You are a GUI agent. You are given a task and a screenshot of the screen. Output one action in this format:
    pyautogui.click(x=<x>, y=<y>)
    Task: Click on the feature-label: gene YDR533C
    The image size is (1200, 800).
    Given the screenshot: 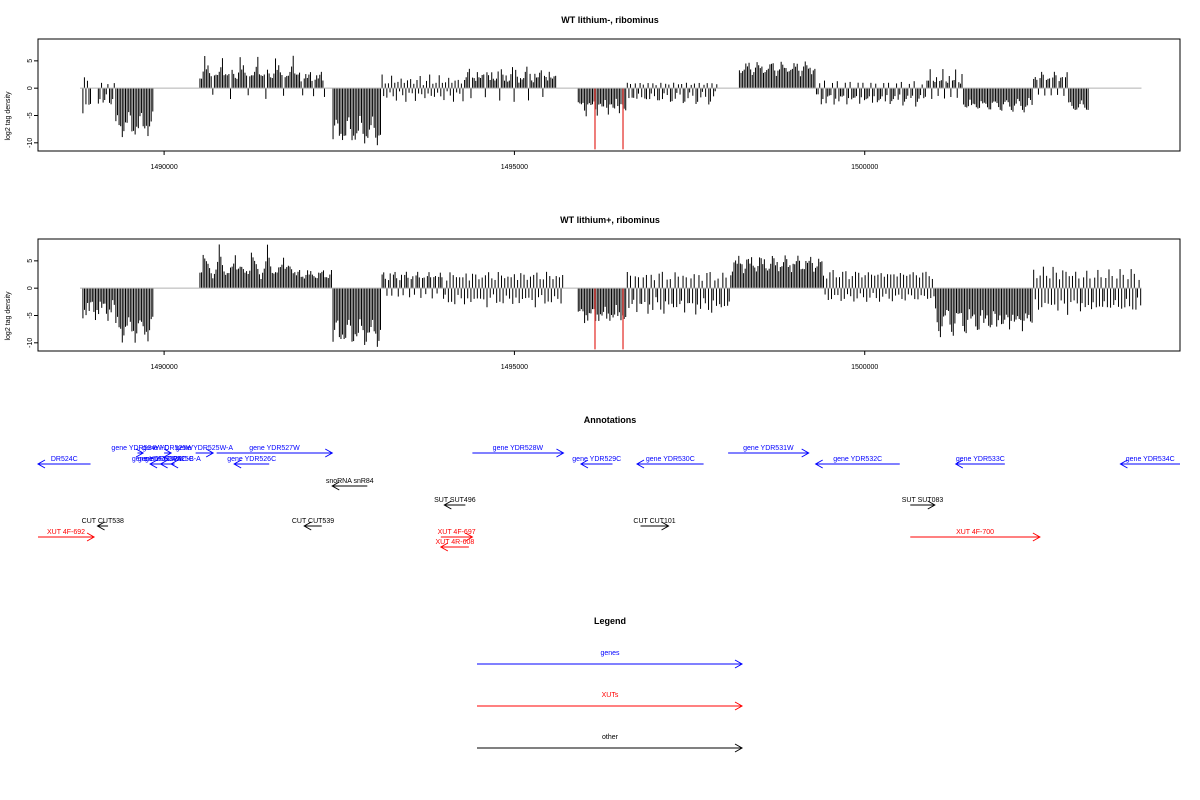 What is the action you would take?
    pyautogui.click(x=980, y=459)
    